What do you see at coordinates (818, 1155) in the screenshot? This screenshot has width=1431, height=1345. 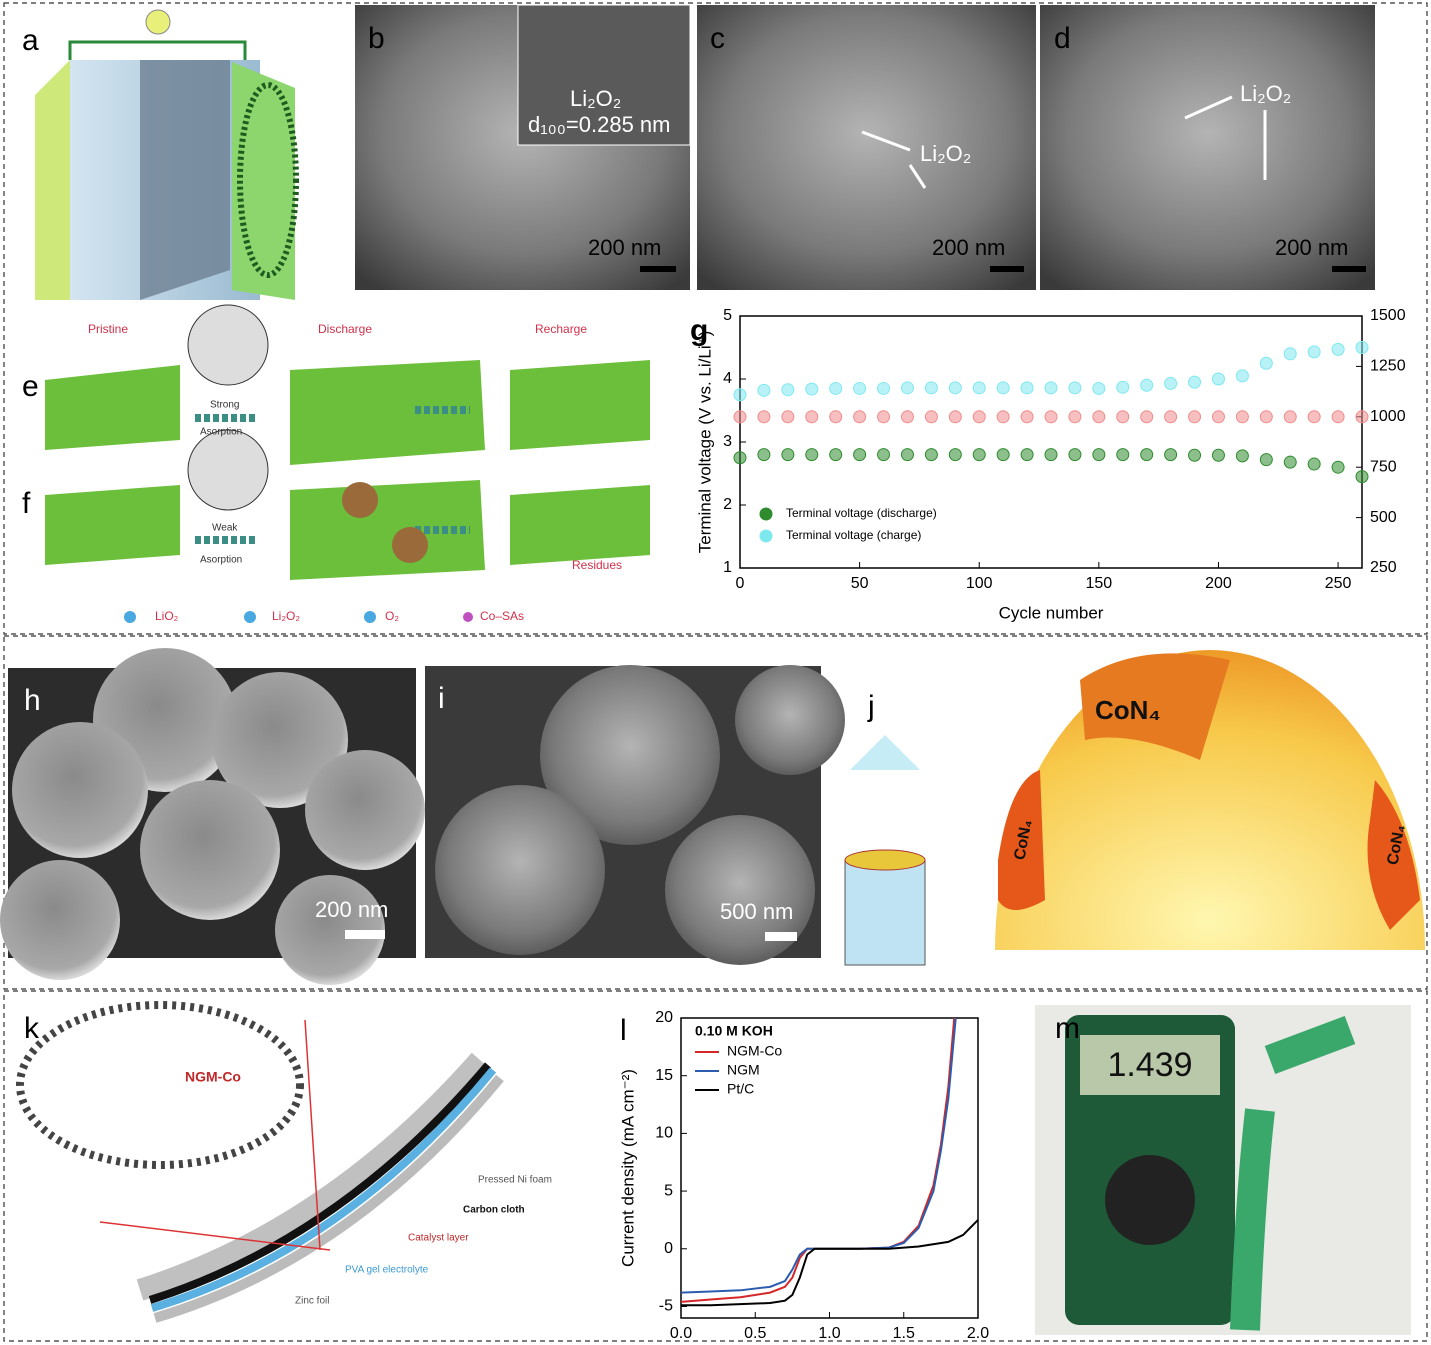 I see `line` at bounding box center [818, 1155].